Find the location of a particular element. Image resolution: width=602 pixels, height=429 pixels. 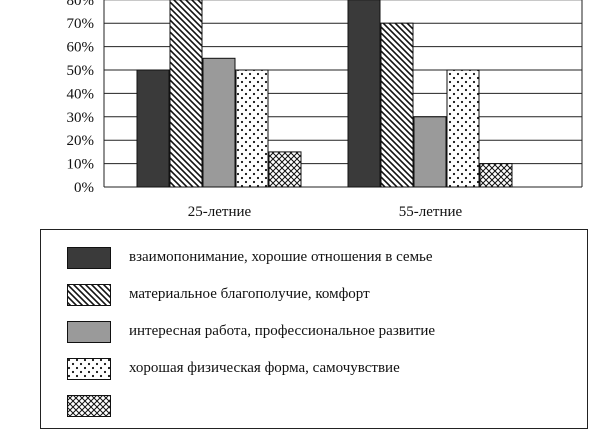

y-tick-label: 30% is located at coordinates (81, 118).